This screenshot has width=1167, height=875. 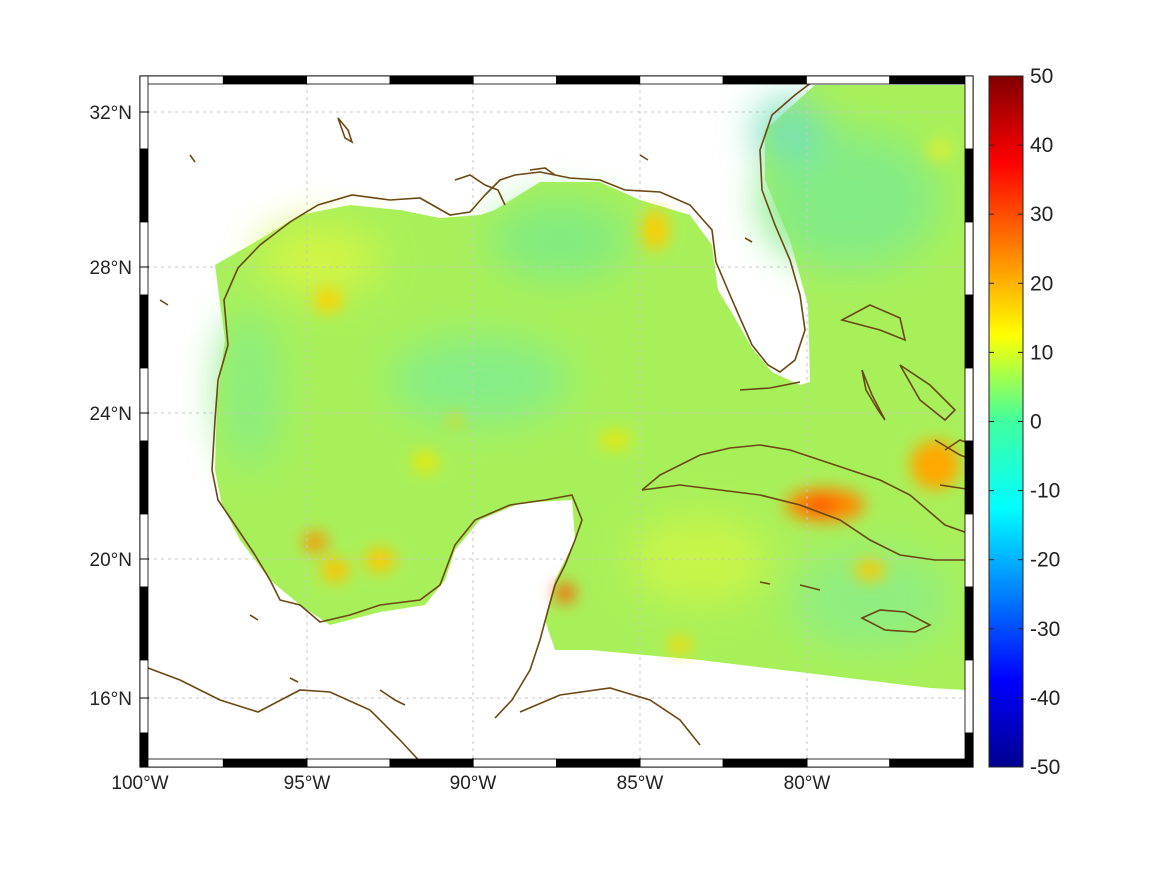 What do you see at coordinates (1041, 352) in the screenshot?
I see `colorbar-tick-label: 10` at bounding box center [1041, 352].